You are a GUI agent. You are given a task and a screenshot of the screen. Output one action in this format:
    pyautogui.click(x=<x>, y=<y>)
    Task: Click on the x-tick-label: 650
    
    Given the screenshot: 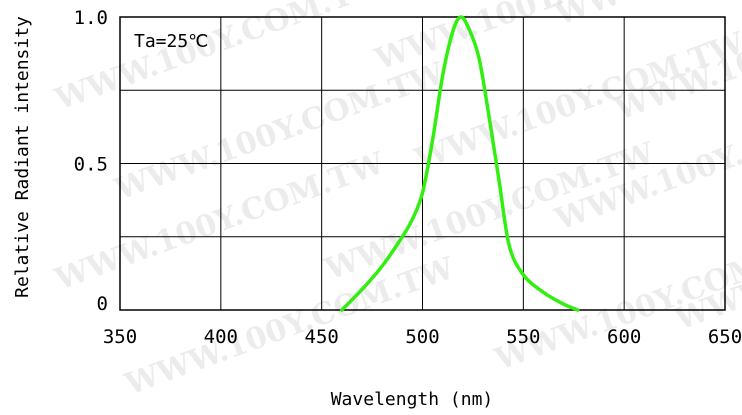 What is the action you would take?
    pyautogui.click(x=725, y=337)
    